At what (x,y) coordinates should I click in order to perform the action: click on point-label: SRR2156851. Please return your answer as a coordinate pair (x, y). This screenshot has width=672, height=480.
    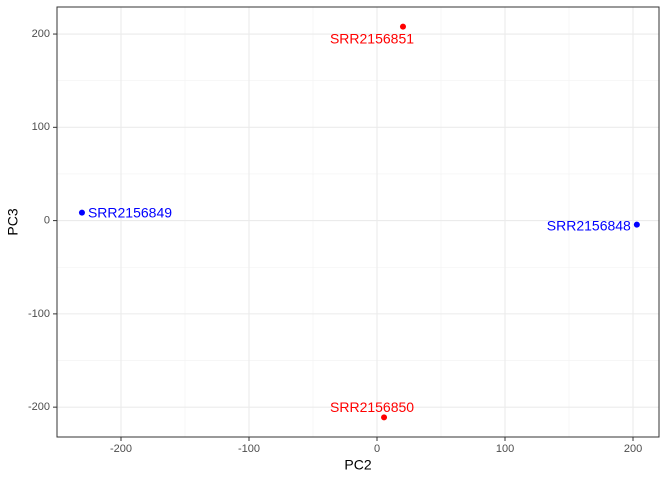
    Looking at the image, I should click on (372, 38).